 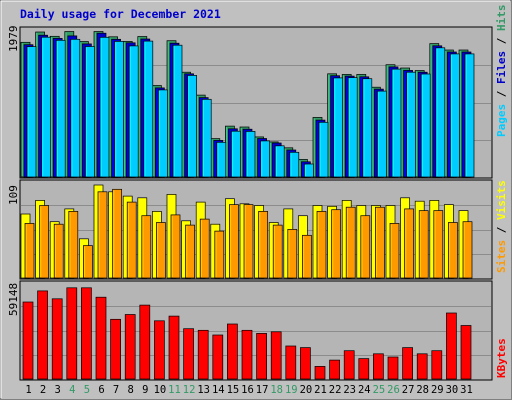 What do you see at coordinates (501, 67) in the screenshot?
I see `legend-files: Files` at bounding box center [501, 67].